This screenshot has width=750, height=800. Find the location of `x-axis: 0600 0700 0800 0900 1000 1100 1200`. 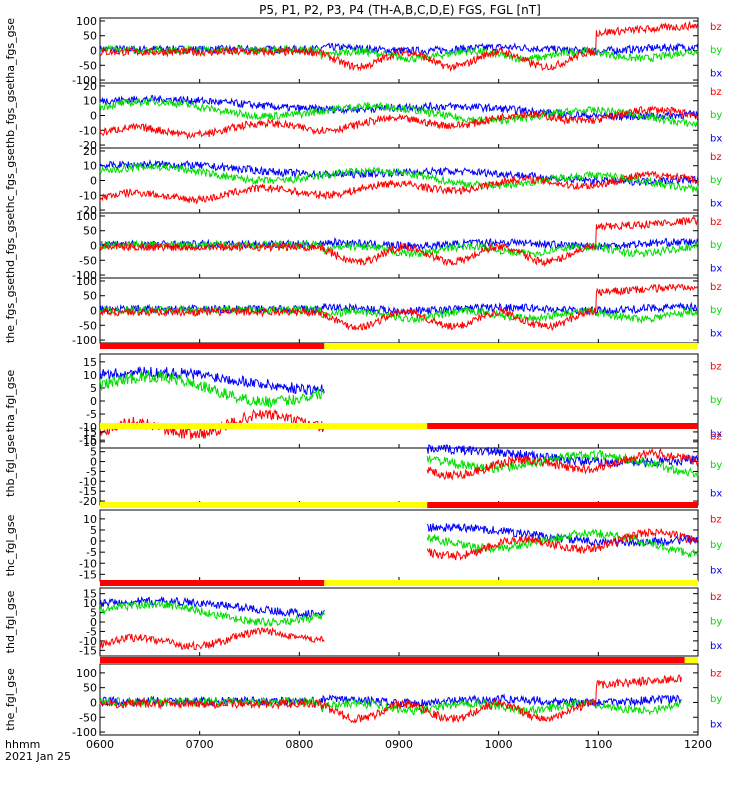

x-axis: 0600 0700 0800 0900 1000 1100 1200 is located at coordinates (399, 744).